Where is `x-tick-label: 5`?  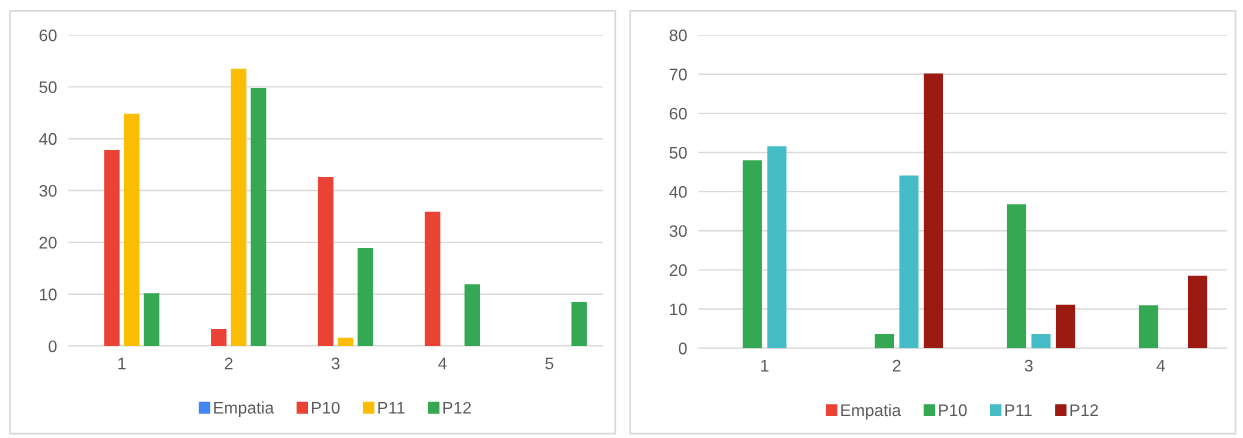 x-tick-label: 5 is located at coordinates (549, 363).